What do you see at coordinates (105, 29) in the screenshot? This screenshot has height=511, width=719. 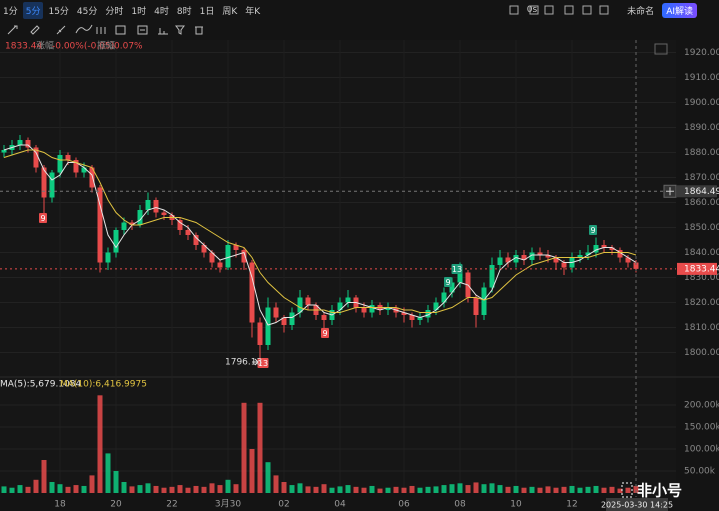 I see `tool-icons` at bounding box center [105, 29].